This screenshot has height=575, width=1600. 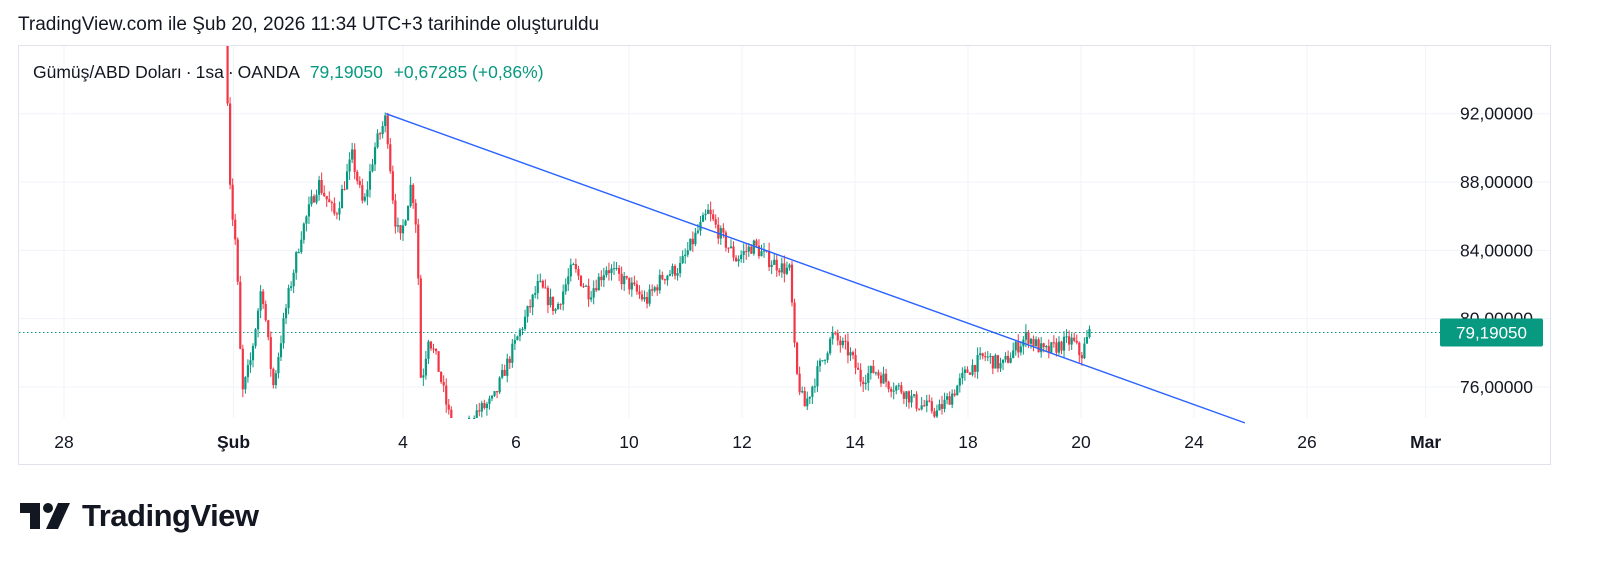 I want to click on tradingview-brand: TradingView, so click(x=139, y=516).